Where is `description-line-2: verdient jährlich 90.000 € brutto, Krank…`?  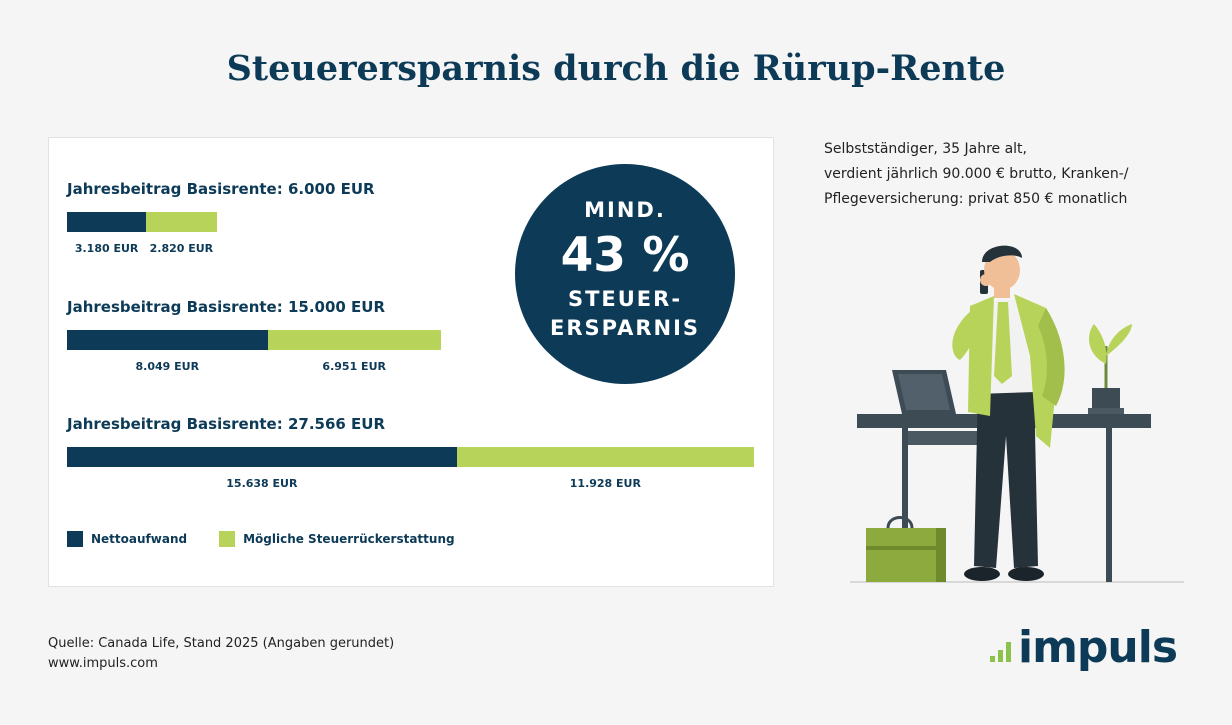 description-line-2: verdient jährlich 90.000 € brutto, Krank… is located at coordinates (976, 174).